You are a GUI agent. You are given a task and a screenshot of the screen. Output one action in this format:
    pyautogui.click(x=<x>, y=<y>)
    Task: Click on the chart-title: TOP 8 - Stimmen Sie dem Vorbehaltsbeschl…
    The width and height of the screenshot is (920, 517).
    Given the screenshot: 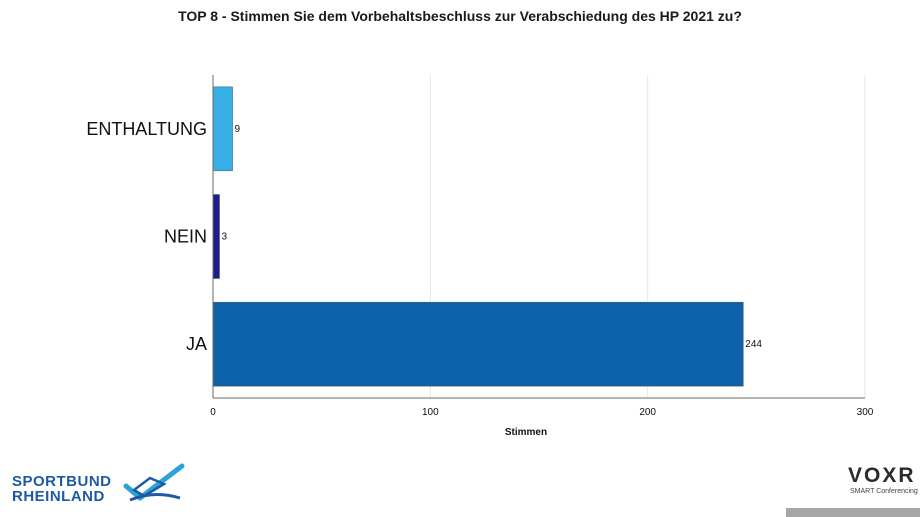 What is the action you would take?
    pyautogui.click(x=460, y=16)
    